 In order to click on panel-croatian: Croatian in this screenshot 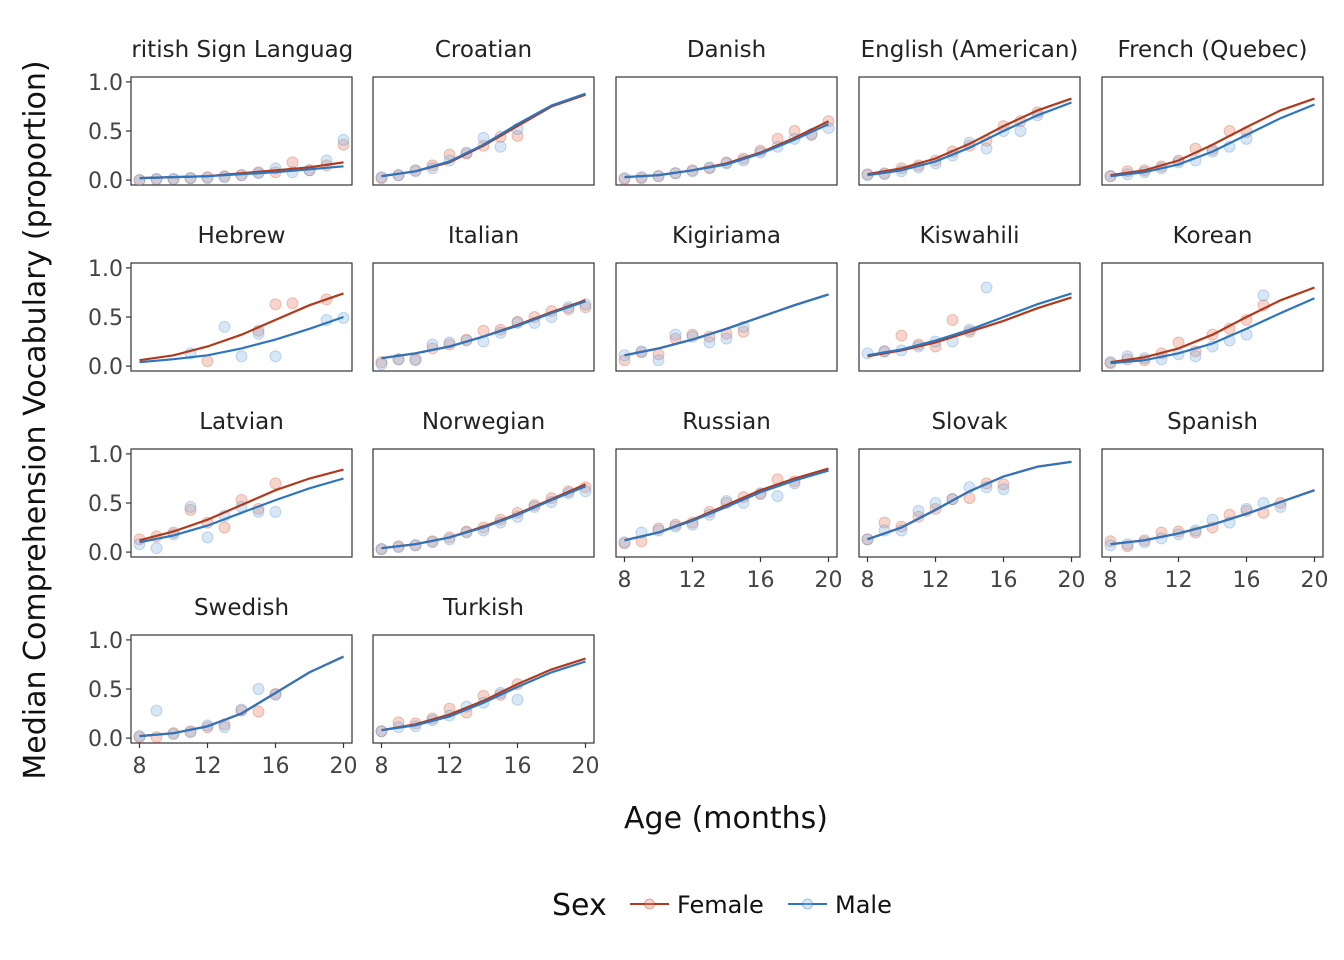, I will do `click(483, 111)`.